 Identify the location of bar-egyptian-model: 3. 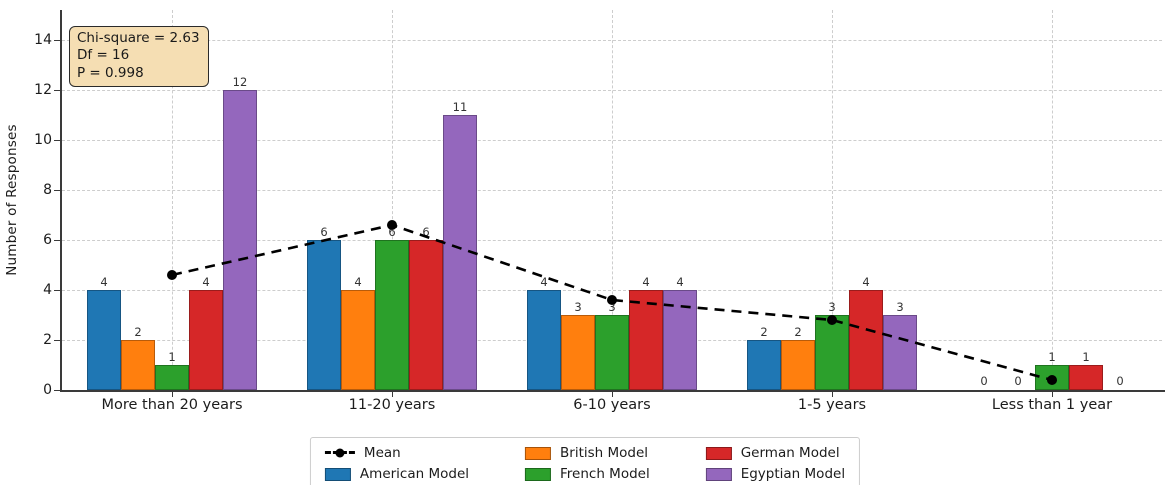
(900, 345).